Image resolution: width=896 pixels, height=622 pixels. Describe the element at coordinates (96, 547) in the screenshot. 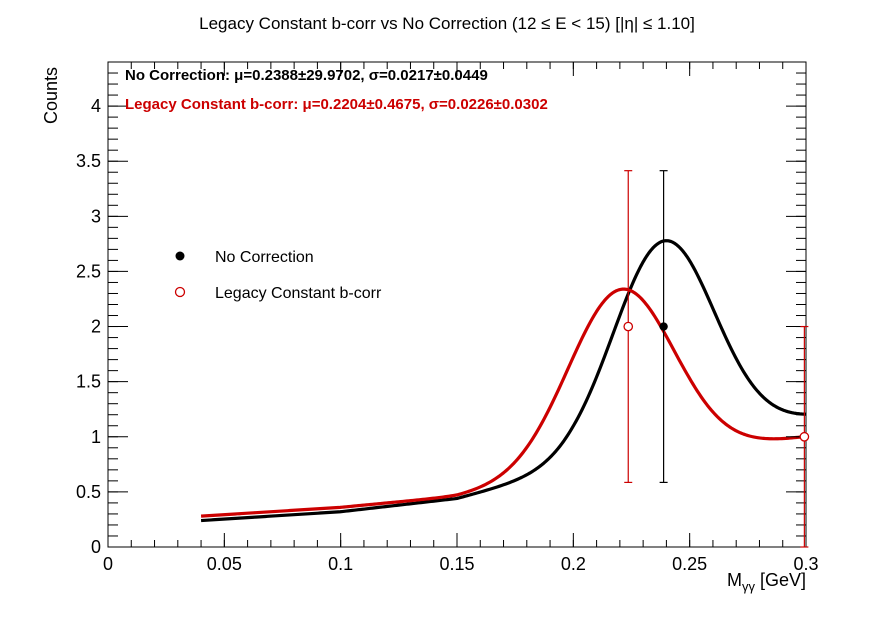

I see `y-tick-label: 0` at that location.